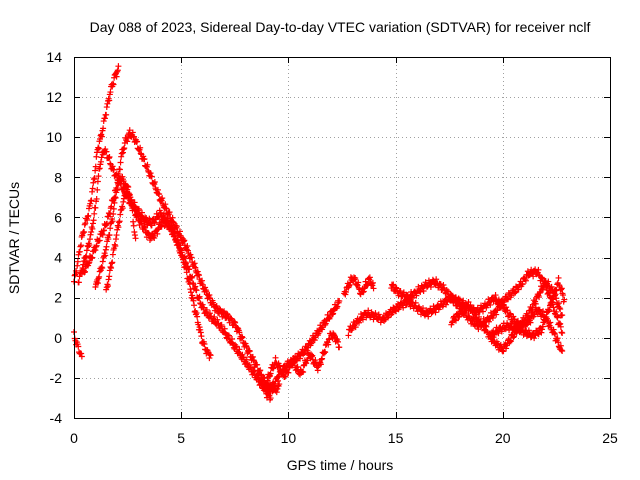  Describe the element at coordinates (503, 438) in the screenshot. I see `x-tick-label: 20` at that location.